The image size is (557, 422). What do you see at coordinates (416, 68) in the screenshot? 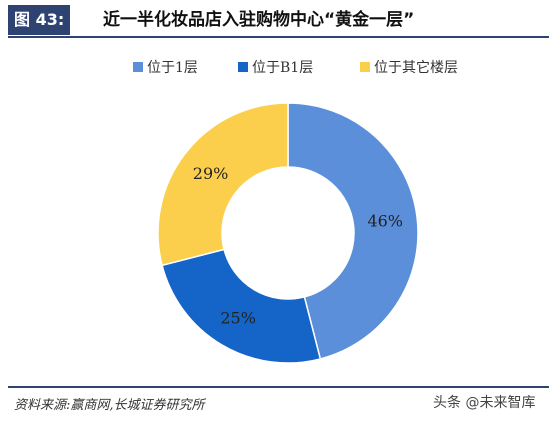
I see `legend-label-other-floors: 位于其它楼层` at bounding box center [416, 68].